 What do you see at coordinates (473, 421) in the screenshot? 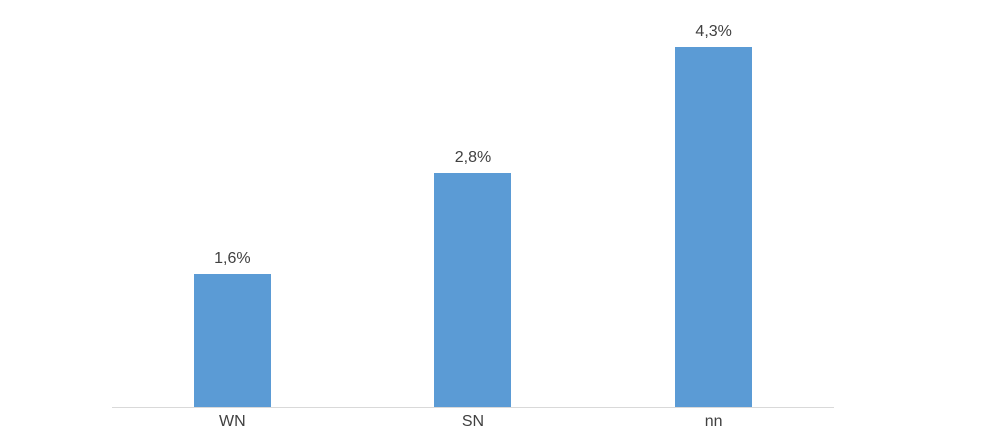
I see `category-label: SN` at bounding box center [473, 421].